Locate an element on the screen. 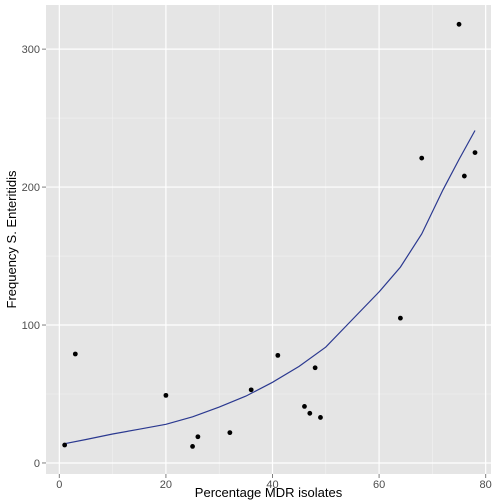 Image resolution: width=496 pixels, height=500 pixels. x-tick-label: 20 is located at coordinates (166, 485).